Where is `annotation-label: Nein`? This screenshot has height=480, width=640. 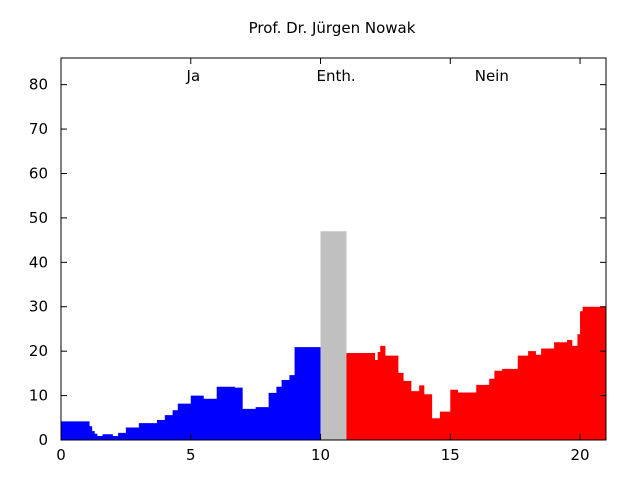
annotation-label: Nein is located at coordinates (492, 76).